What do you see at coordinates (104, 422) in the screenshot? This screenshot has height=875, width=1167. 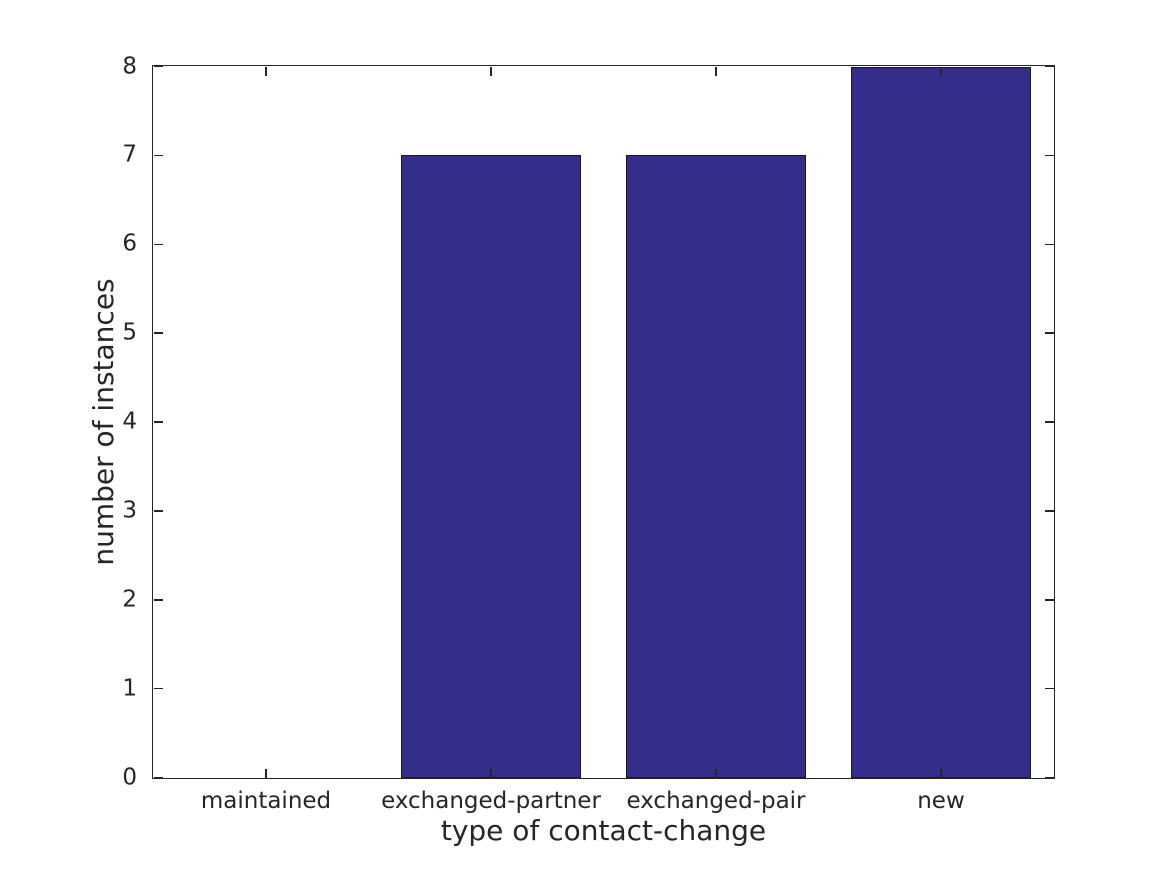 I see `y-axis-title: number of instances` at bounding box center [104, 422].